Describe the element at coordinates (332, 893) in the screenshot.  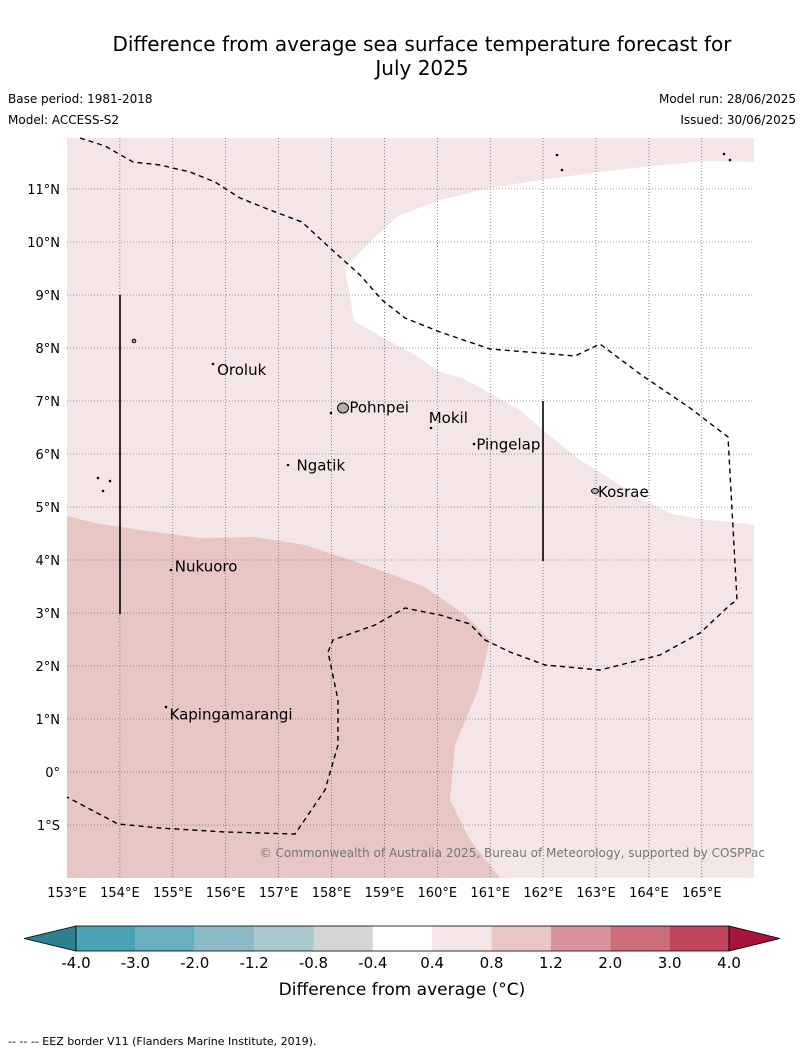
I see `lon-tick-label: 158°E` at that location.